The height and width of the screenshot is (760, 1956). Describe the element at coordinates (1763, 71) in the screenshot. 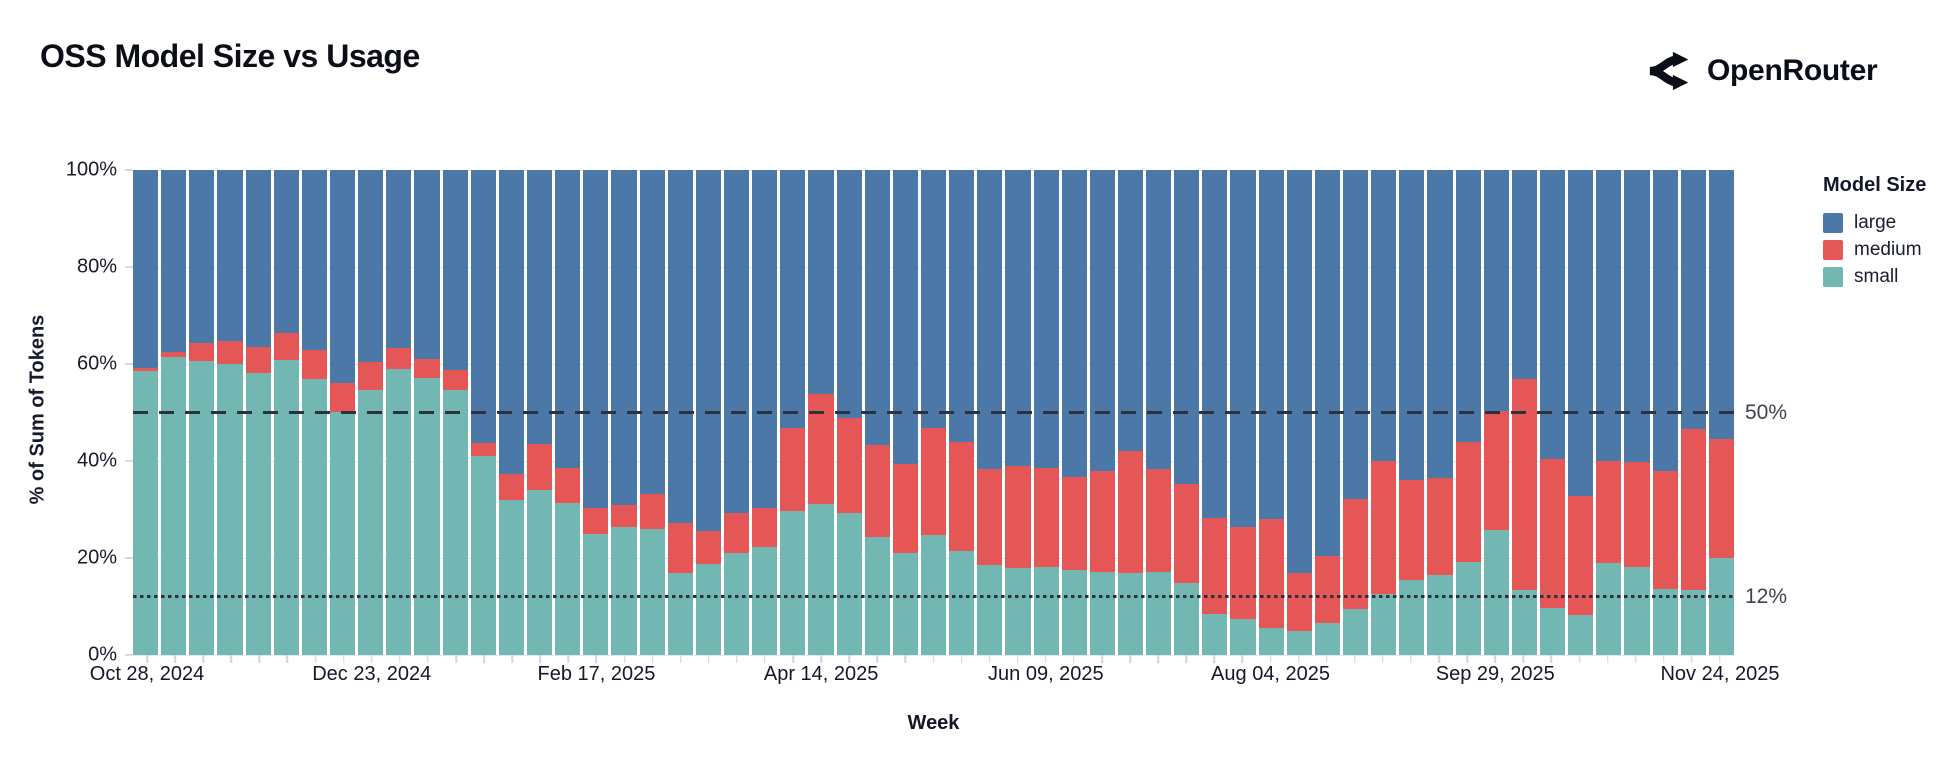

I see `openrouter-brand: OpenRouter` at that location.